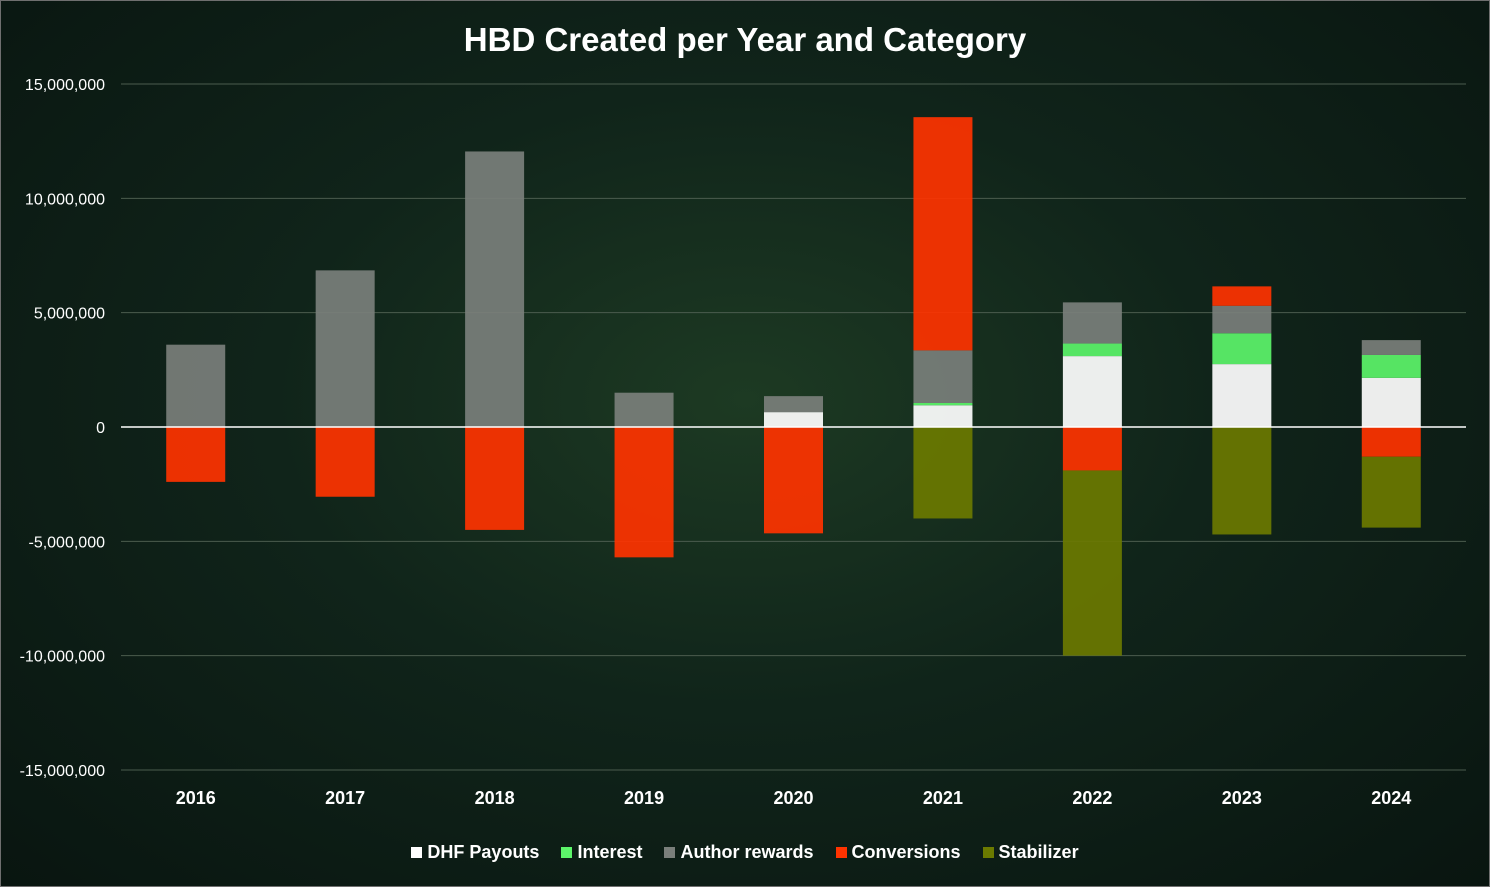 The image size is (1490, 887). I want to click on y-tick-label: -10,000,000, so click(63, 657).